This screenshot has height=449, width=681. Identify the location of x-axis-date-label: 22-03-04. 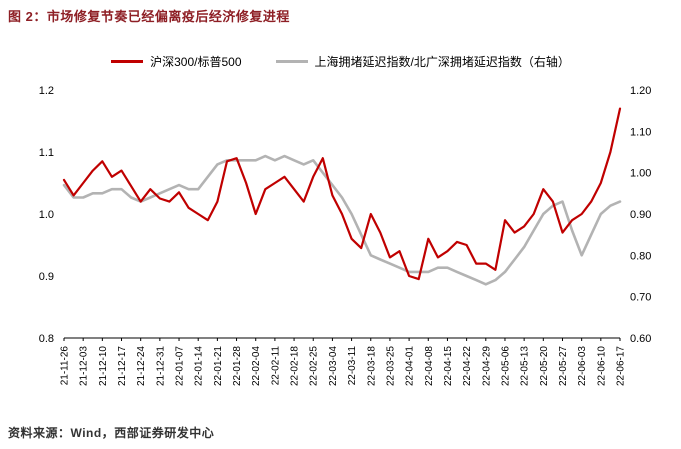
(333, 366).